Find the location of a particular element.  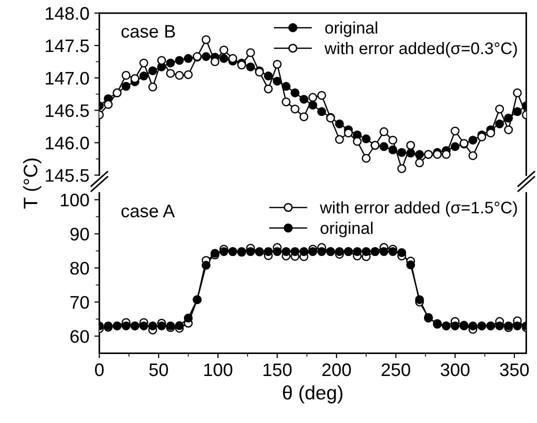

y-tick-label: 90 is located at coordinates (79, 234).